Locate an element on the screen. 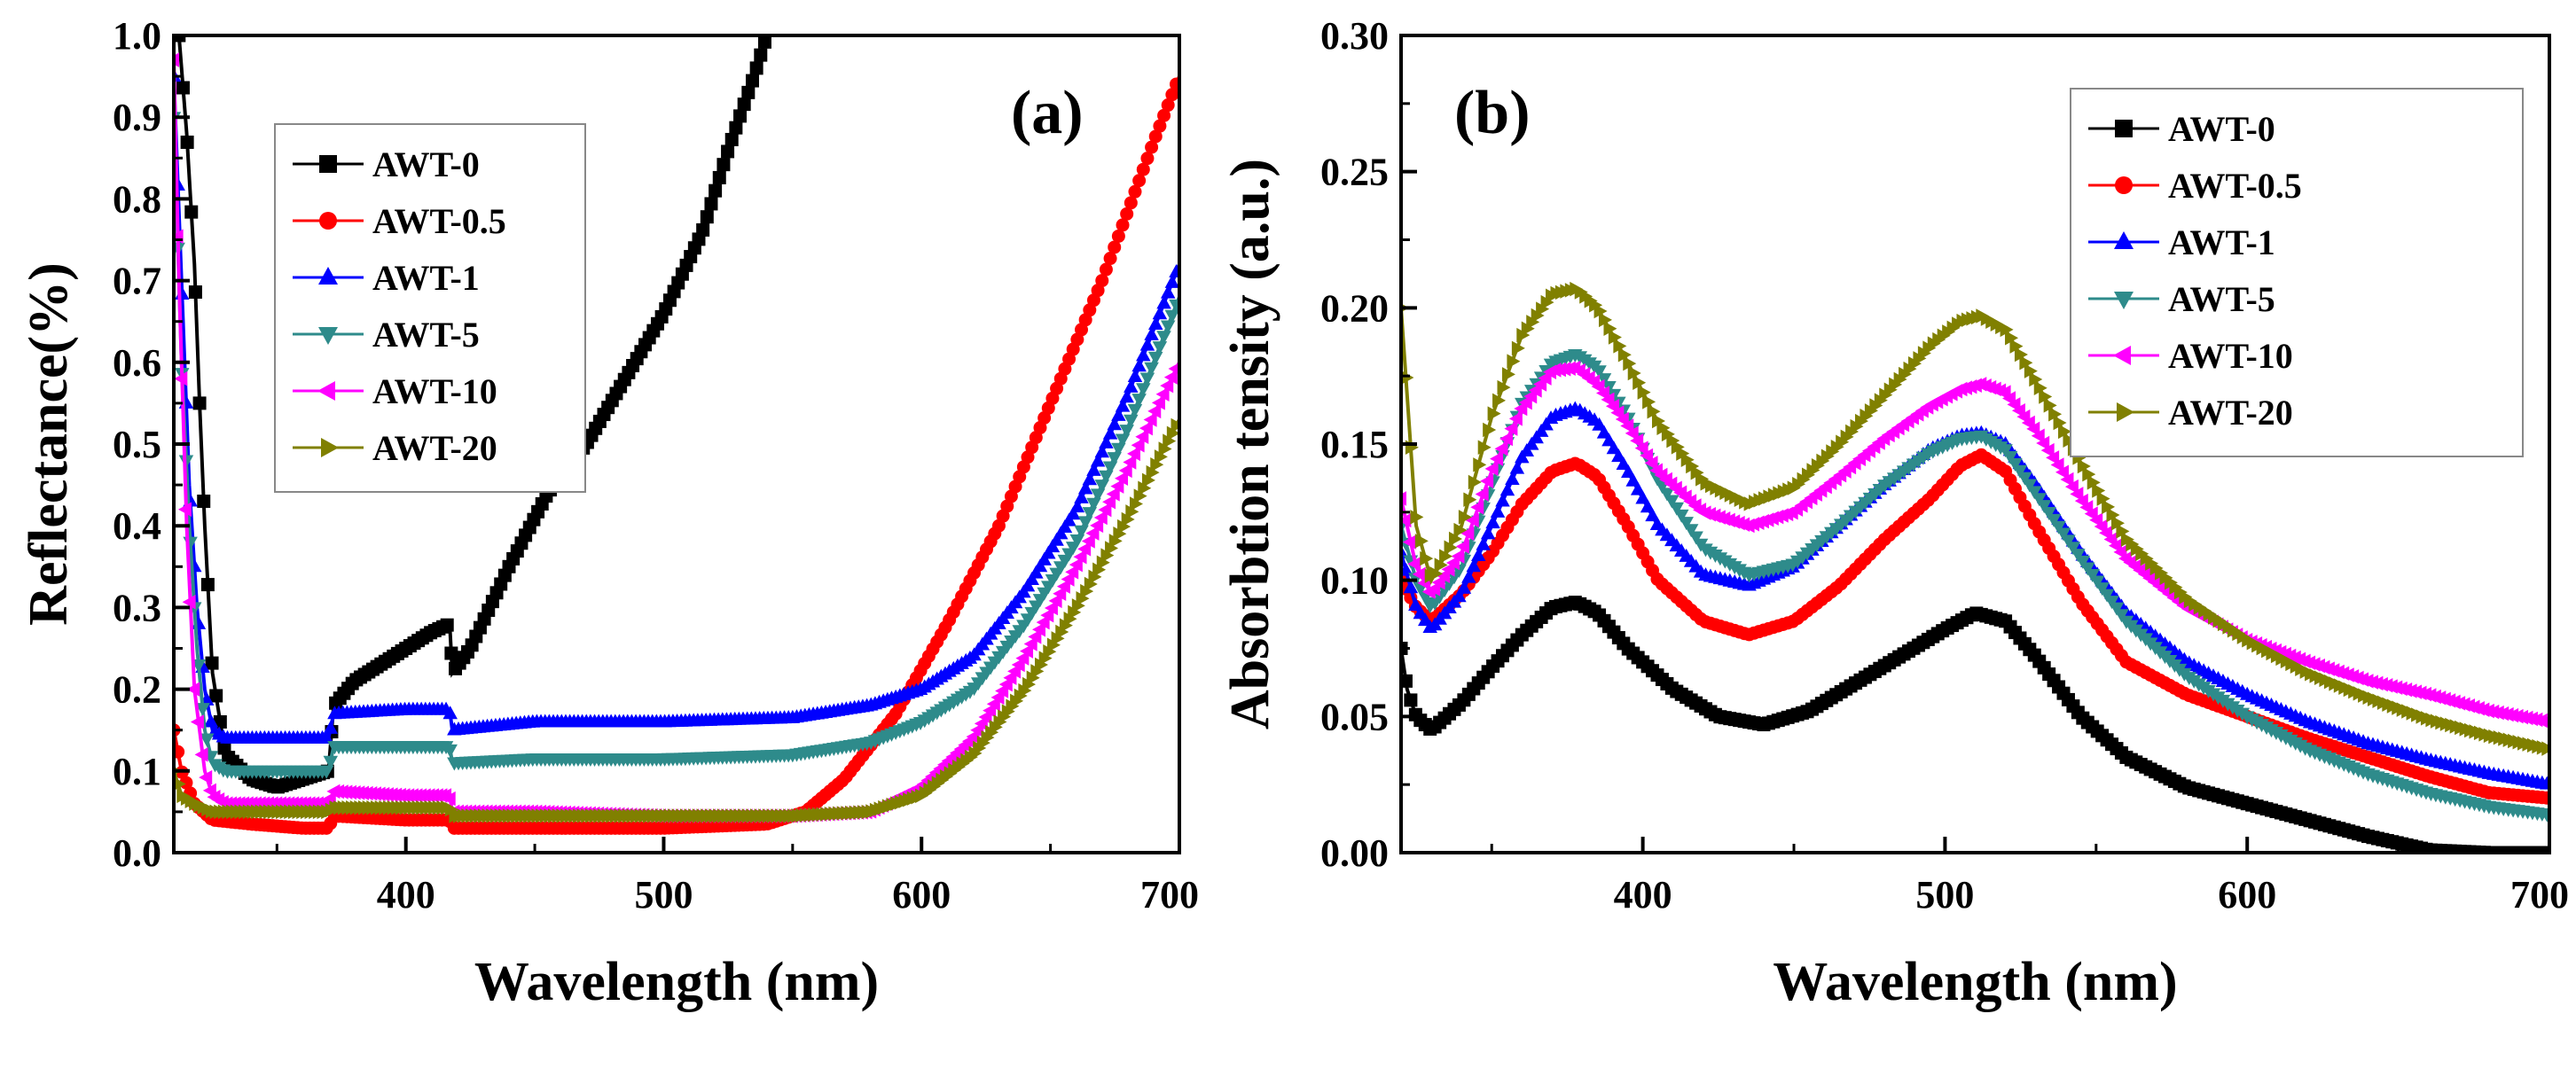 This screenshot has width=2576, height=1084. y-tick-label: 0.0 is located at coordinates (137, 853).